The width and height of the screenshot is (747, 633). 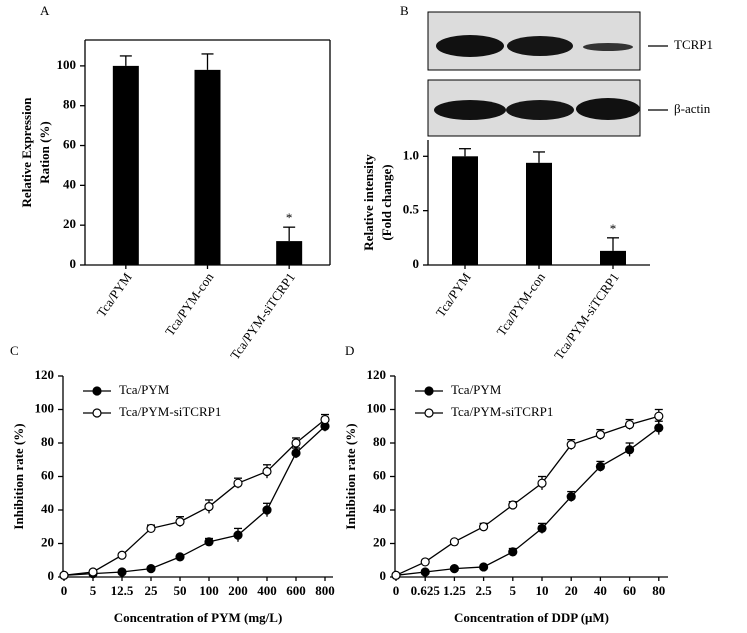 What do you see at coordinates (152, 590) in the screenshot?
I see `x-tick-label: 25` at bounding box center [152, 590].